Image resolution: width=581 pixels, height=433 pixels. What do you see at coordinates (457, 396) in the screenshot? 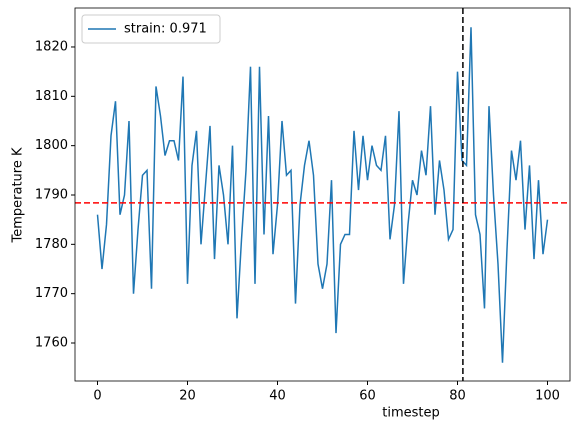
I see `x-tick-label: 80` at bounding box center [457, 396].